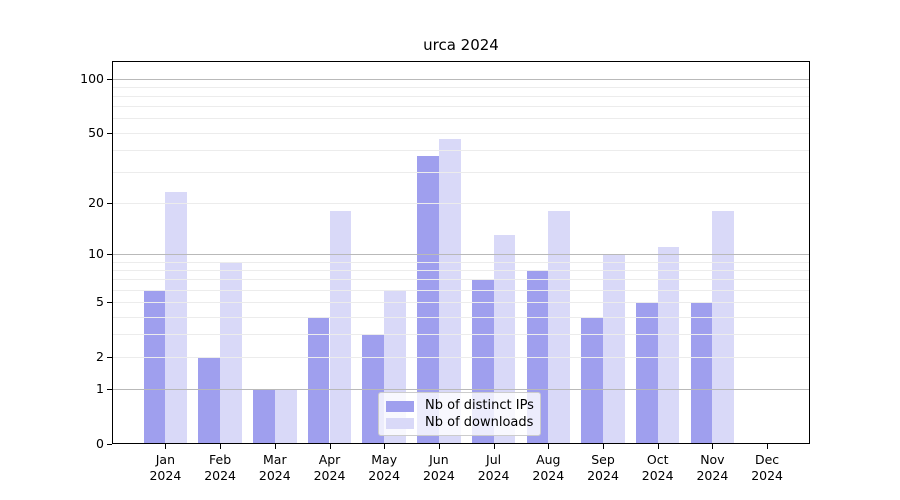  I want to click on x-tick-label-oct: Oct 2024, so click(657, 467).